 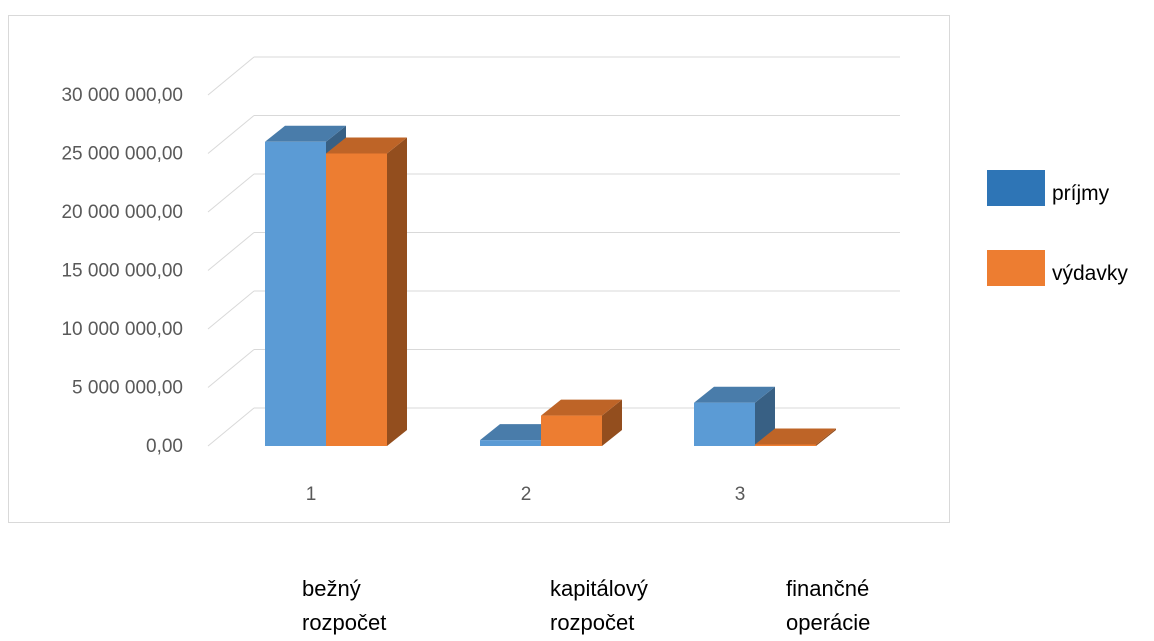 What do you see at coordinates (828, 588) in the screenshot?
I see `category-note-3-line1: finančné` at bounding box center [828, 588].